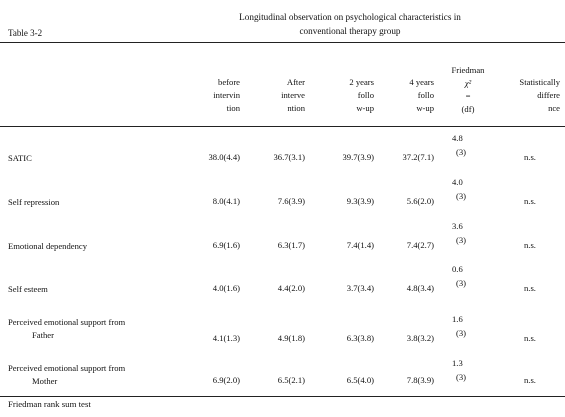 This screenshot has height=417, width=565. I want to click on cell-4-years: 4.8(3.4), so click(420, 288).